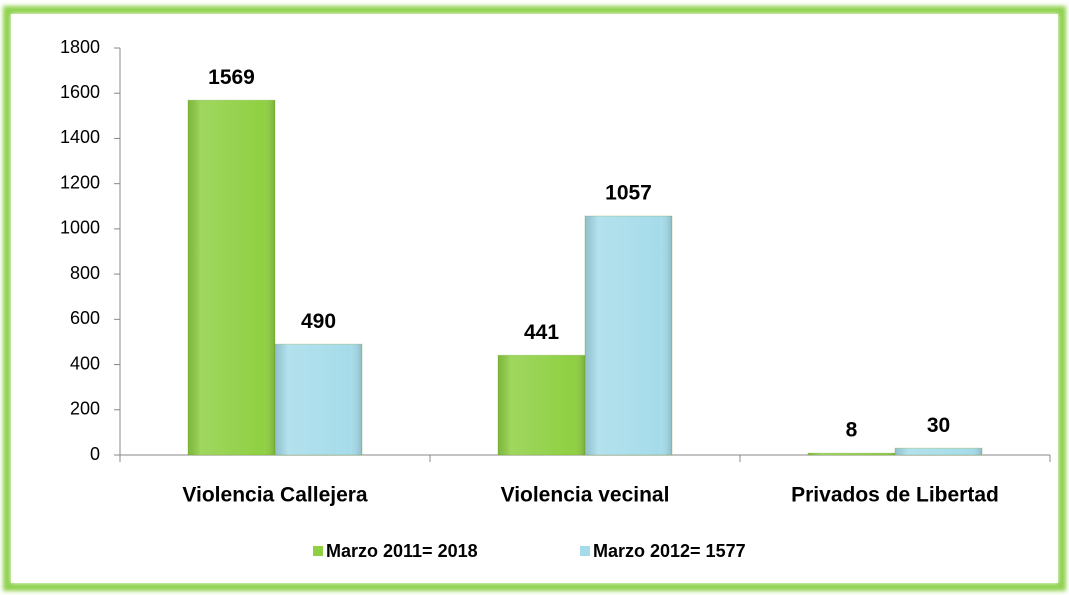  What do you see at coordinates (669, 551) in the screenshot?
I see `legend-label: Marzo 2012= 1577` at bounding box center [669, 551].